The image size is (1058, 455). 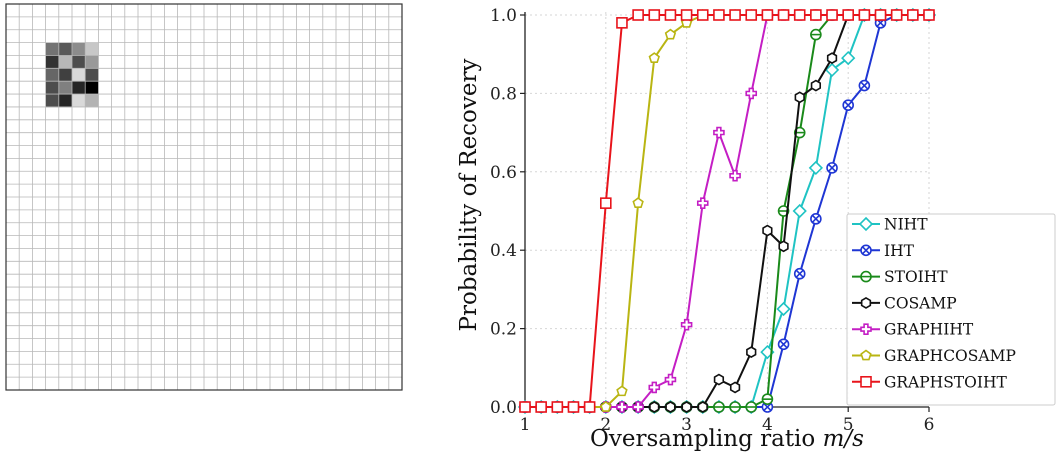 I want to click on y-tick-label: 0.8, so click(x=503, y=94).